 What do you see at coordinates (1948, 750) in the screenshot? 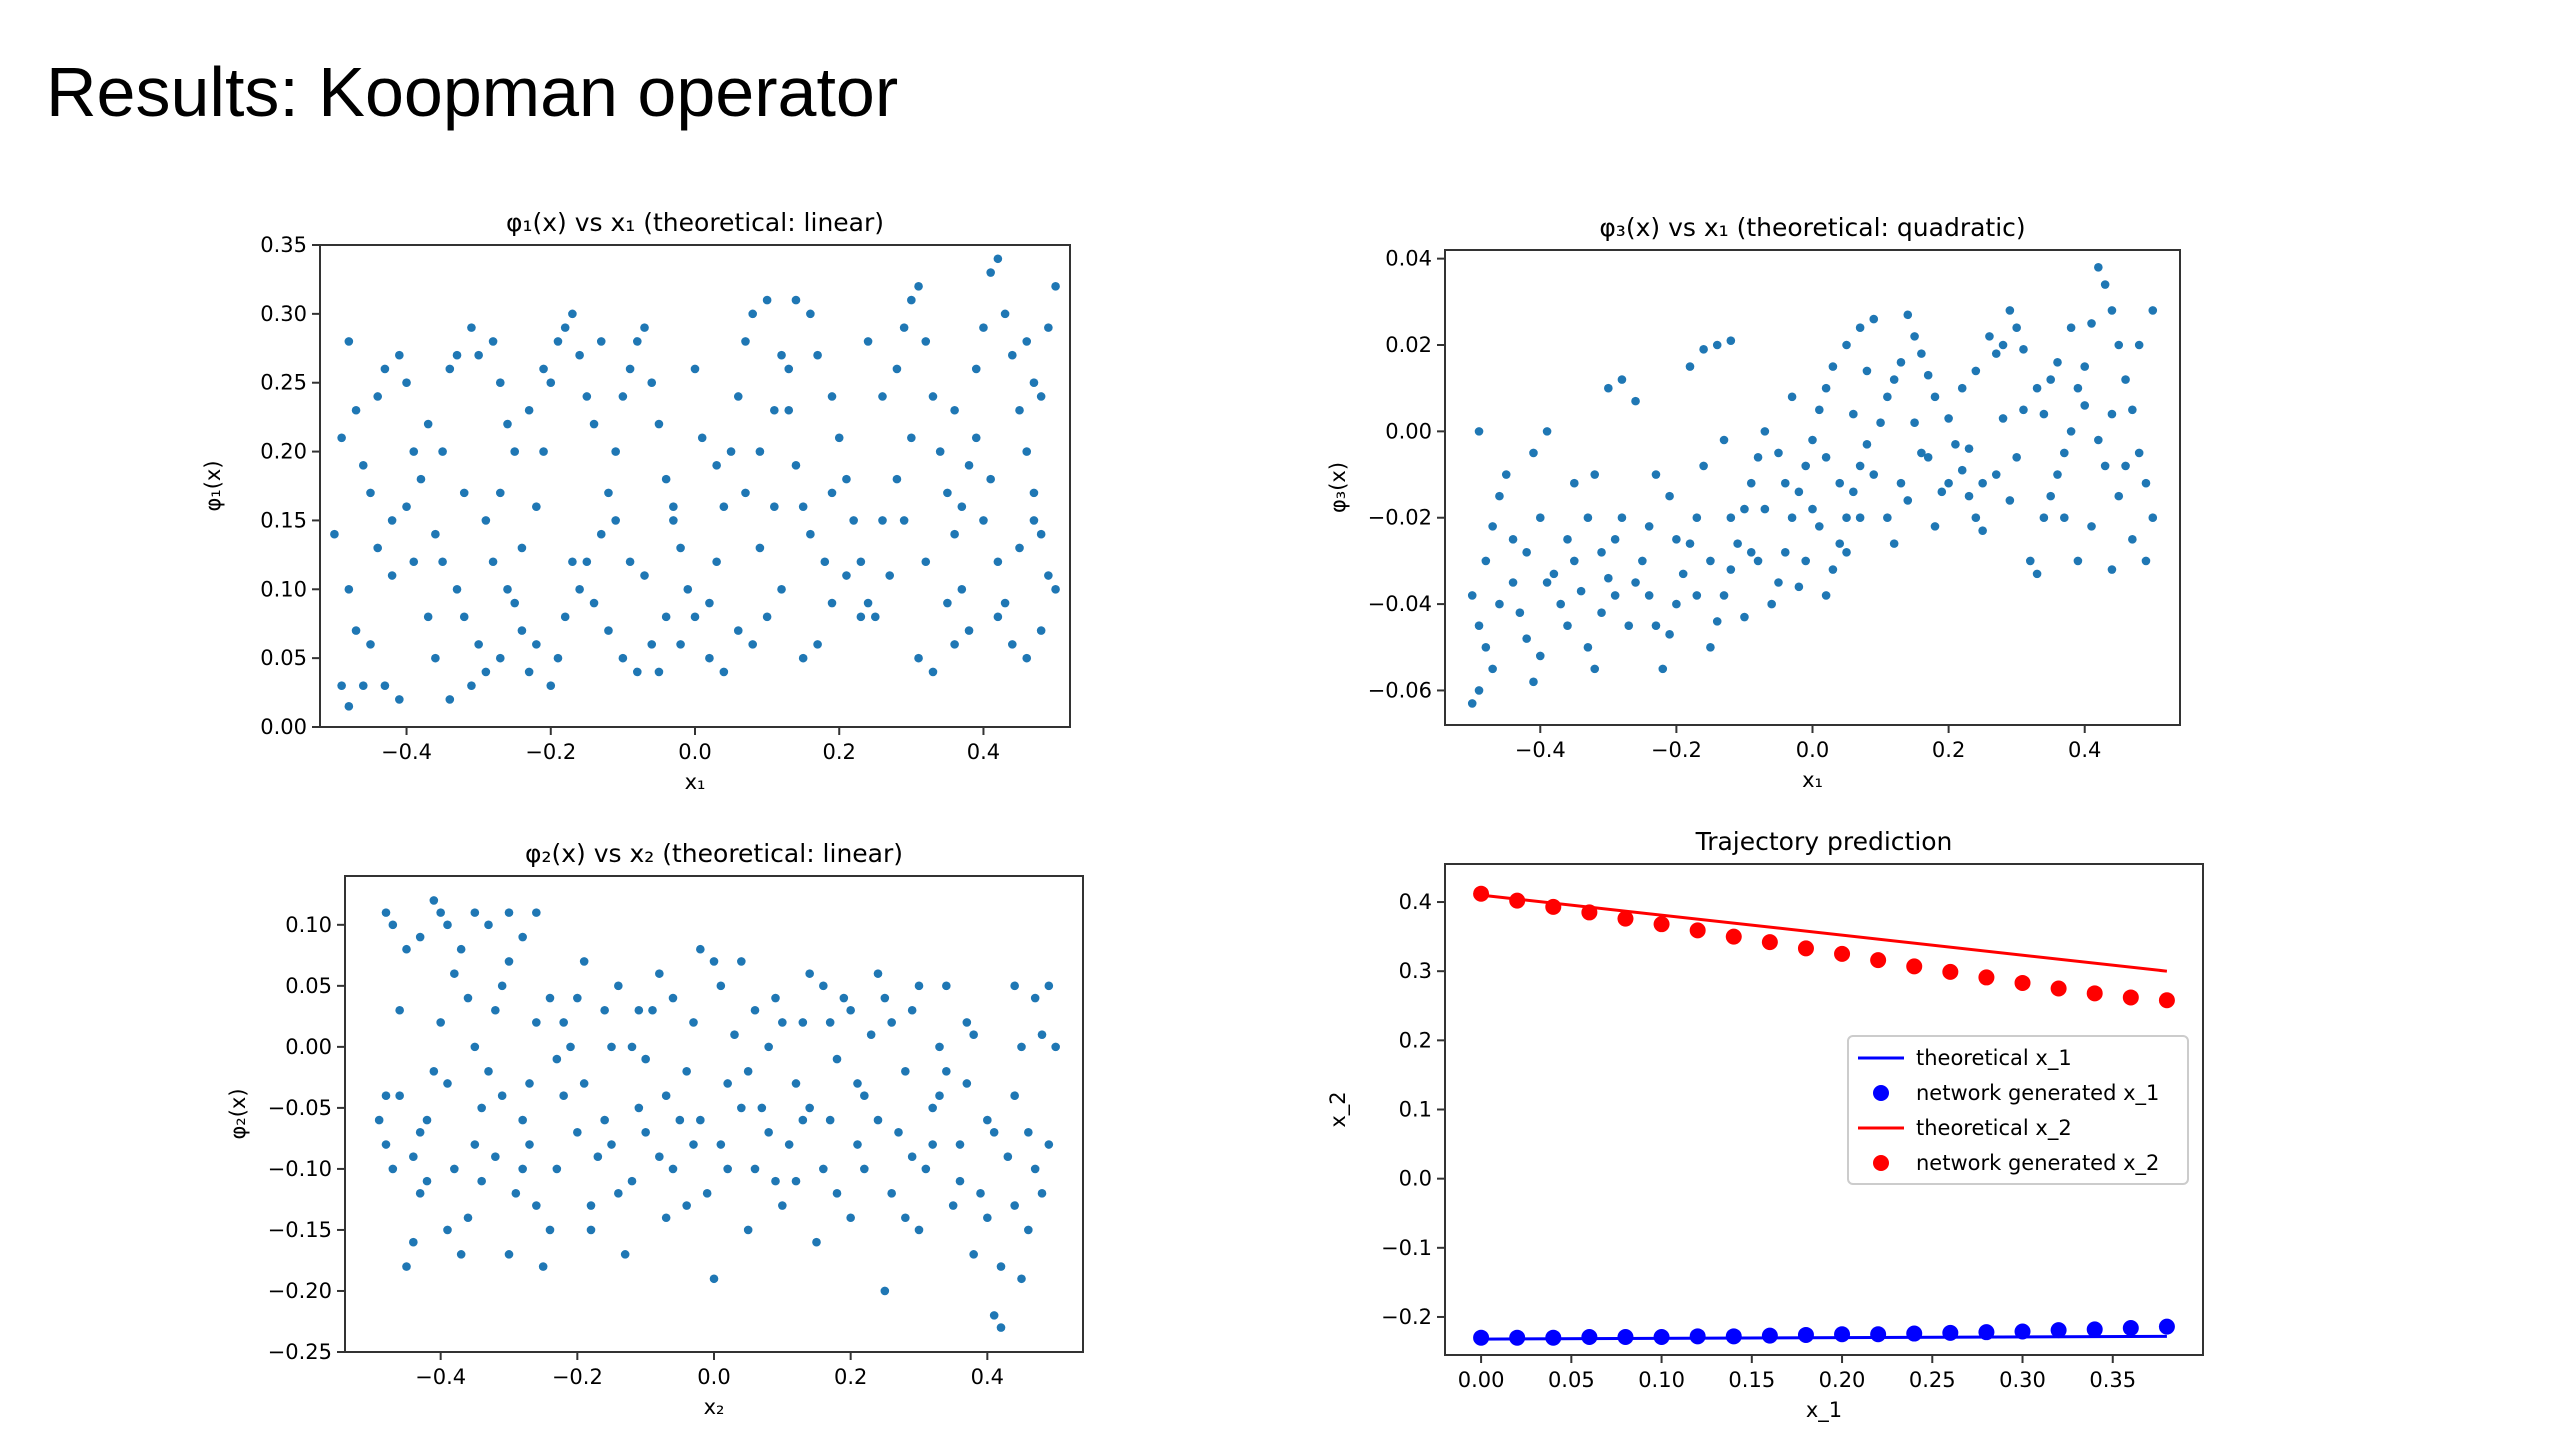
I see `x-tick-label: 0.2` at bounding box center [1948, 750].